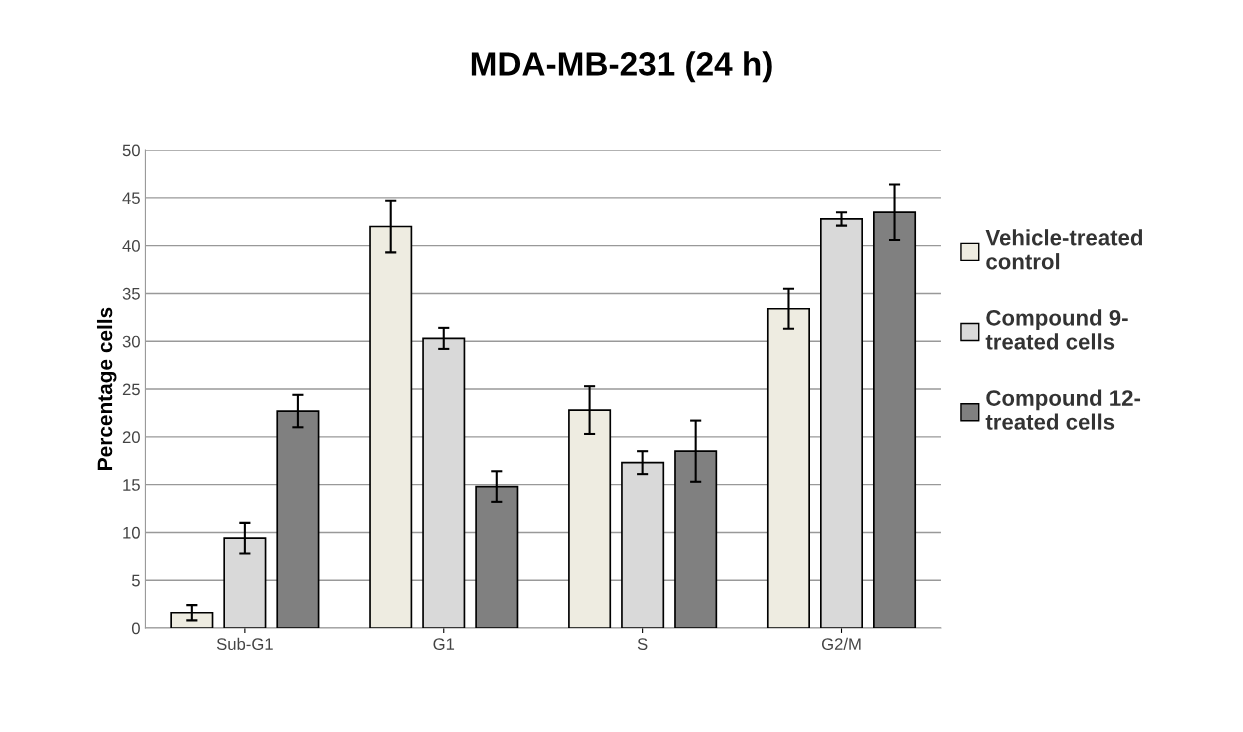 This screenshot has height=732, width=1243. What do you see at coordinates (131, 485) in the screenshot?
I see `y-tick-label: 15` at bounding box center [131, 485].